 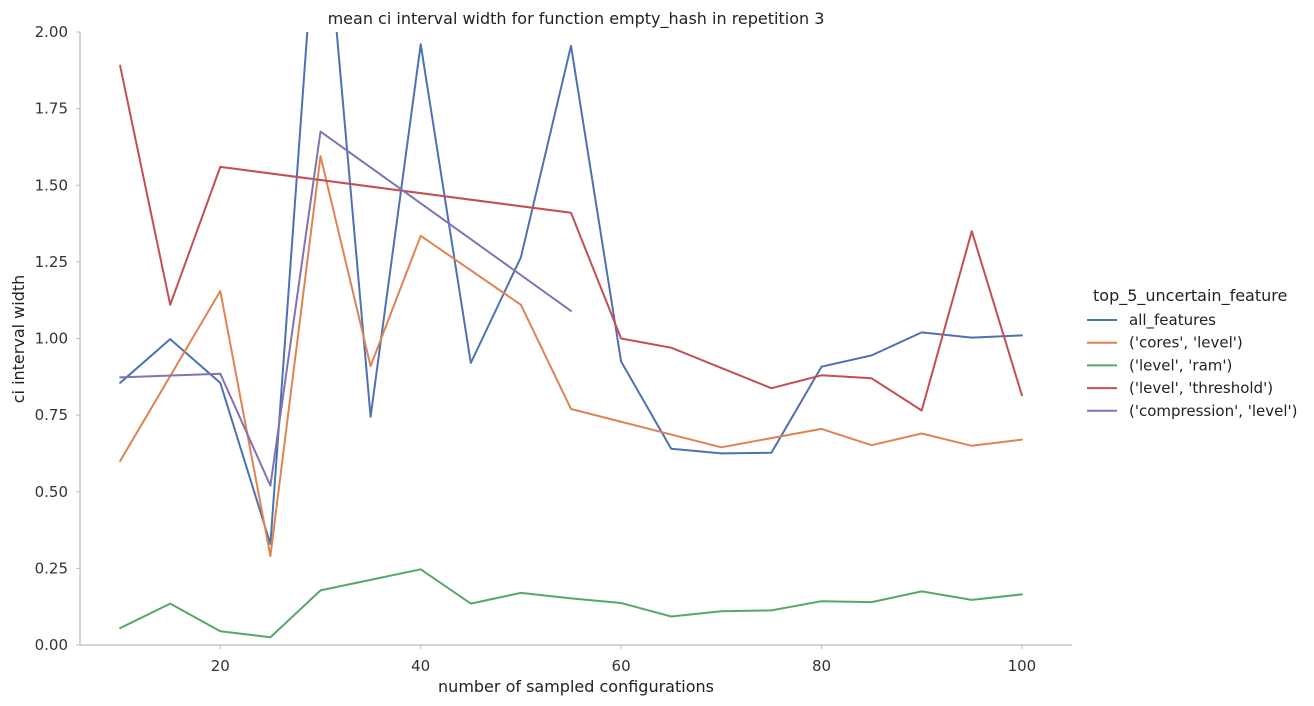 I want to click on y-tick-label: 0.25, so click(x=51, y=568).